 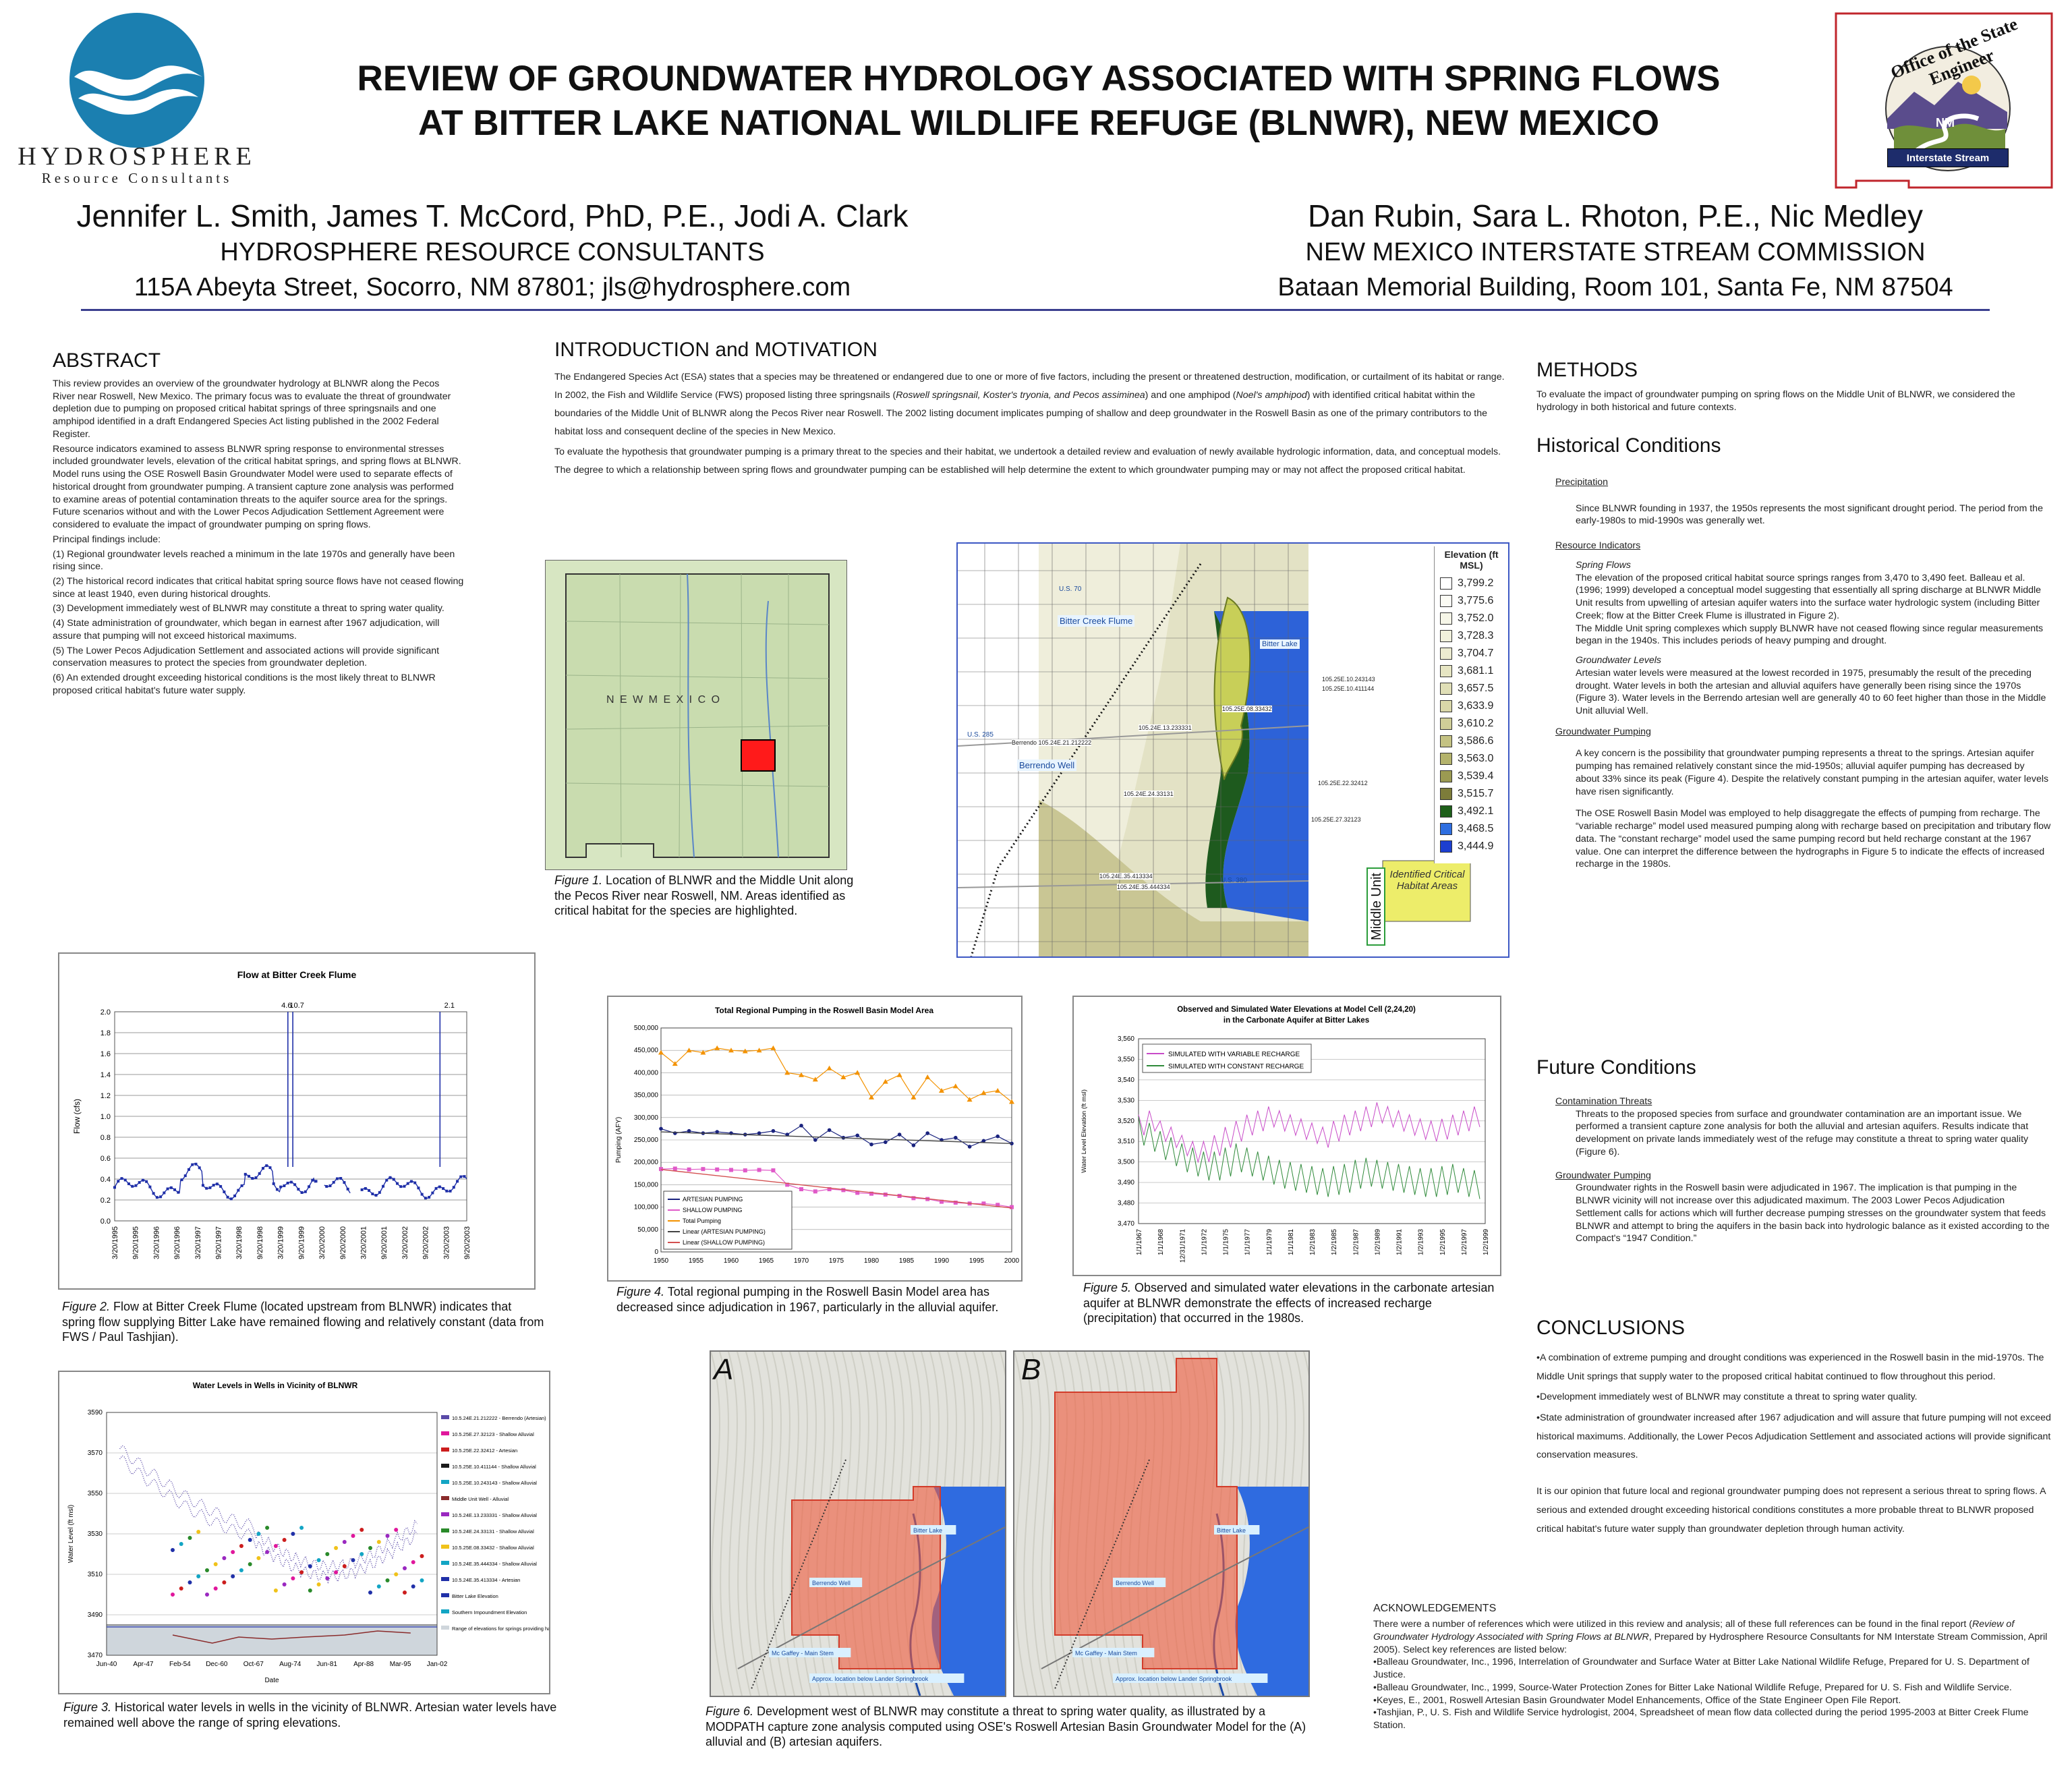 What do you see at coordinates (95, 1574) in the screenshot?
I see `y-tick-label: 3510` at bounding box center [95, 1574].